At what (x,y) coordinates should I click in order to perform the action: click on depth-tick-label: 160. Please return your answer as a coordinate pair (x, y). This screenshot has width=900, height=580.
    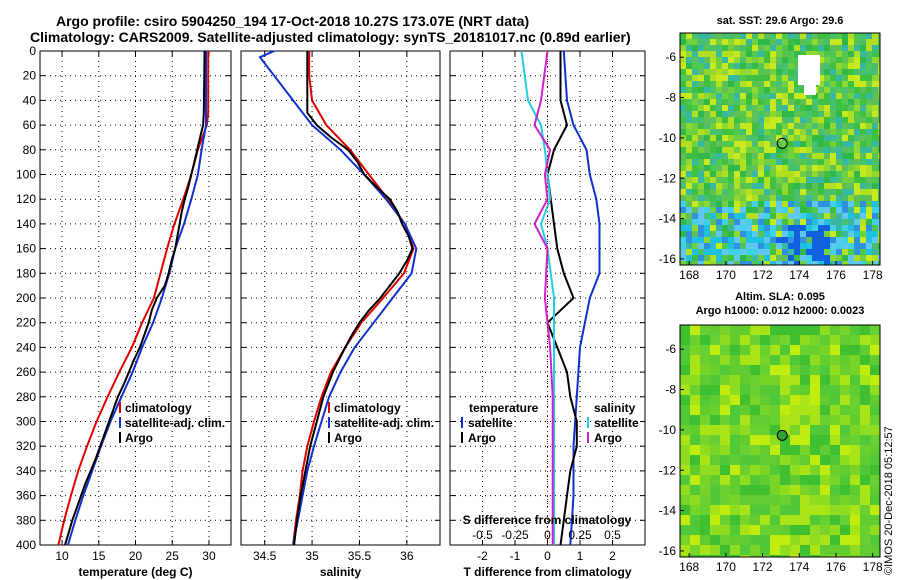
    Looking at the image, I should click on (26, 249).